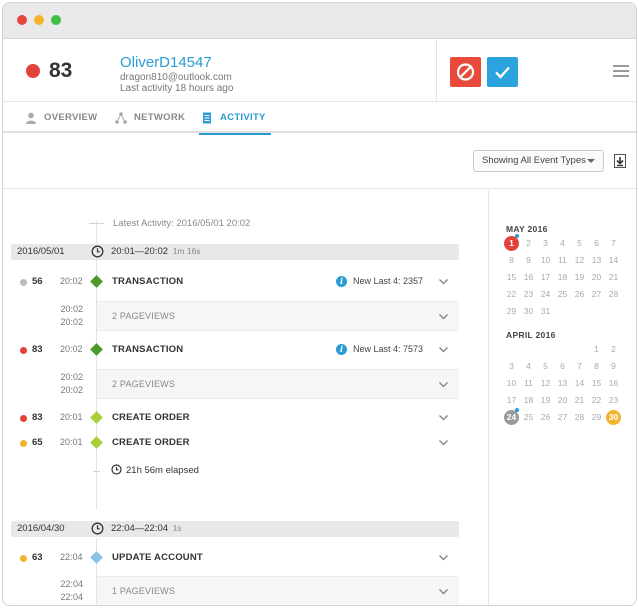 This screenshot has width=639, height=608. I want to click on approve-button, so click(502, 72).